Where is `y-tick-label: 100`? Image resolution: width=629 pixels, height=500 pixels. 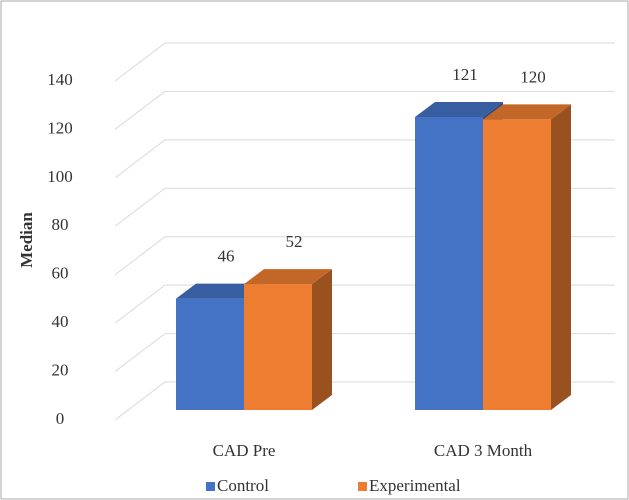 y-tick-label: 100 is located at coordinates (60, 176).